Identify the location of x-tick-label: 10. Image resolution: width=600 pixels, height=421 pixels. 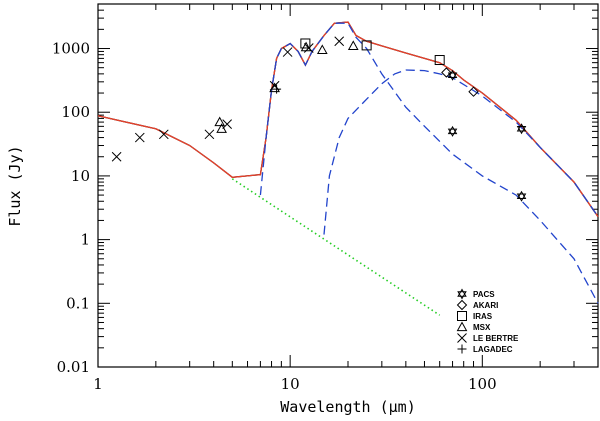
(290, 384).